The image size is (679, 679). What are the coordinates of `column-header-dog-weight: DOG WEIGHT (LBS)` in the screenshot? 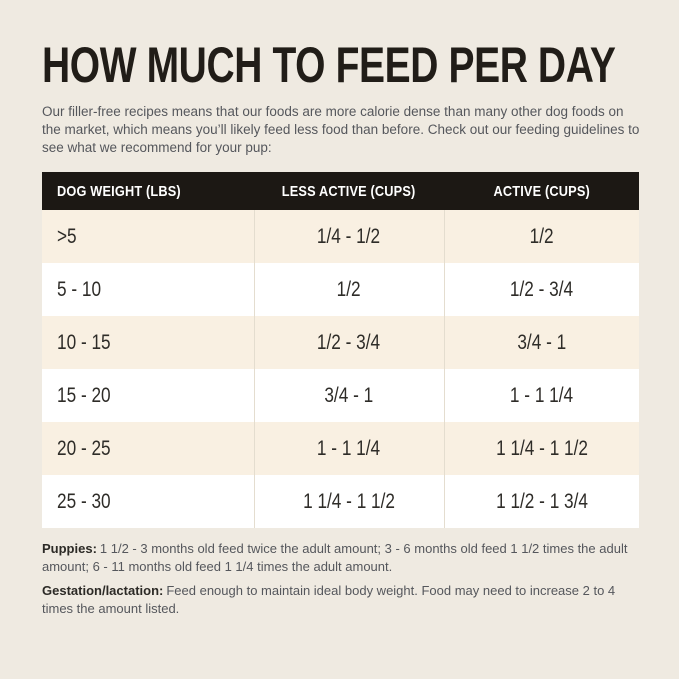 It's located at (148, 191).